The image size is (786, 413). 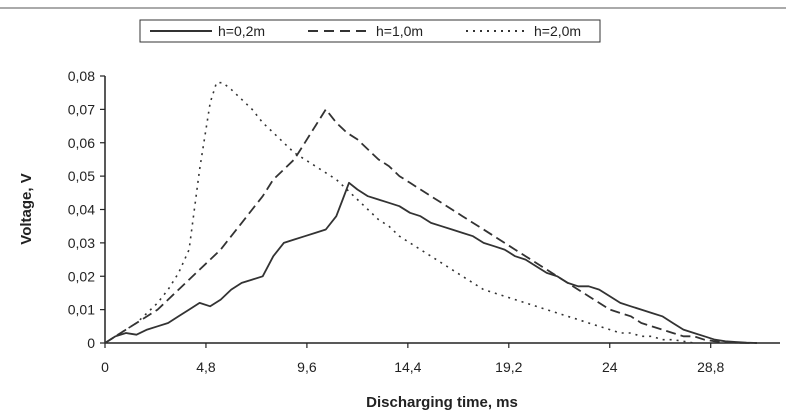 I want to click on x-ticks: 0 4,8 9,6 14,4 19,2 24 28,8, so click(x=413, y=359).